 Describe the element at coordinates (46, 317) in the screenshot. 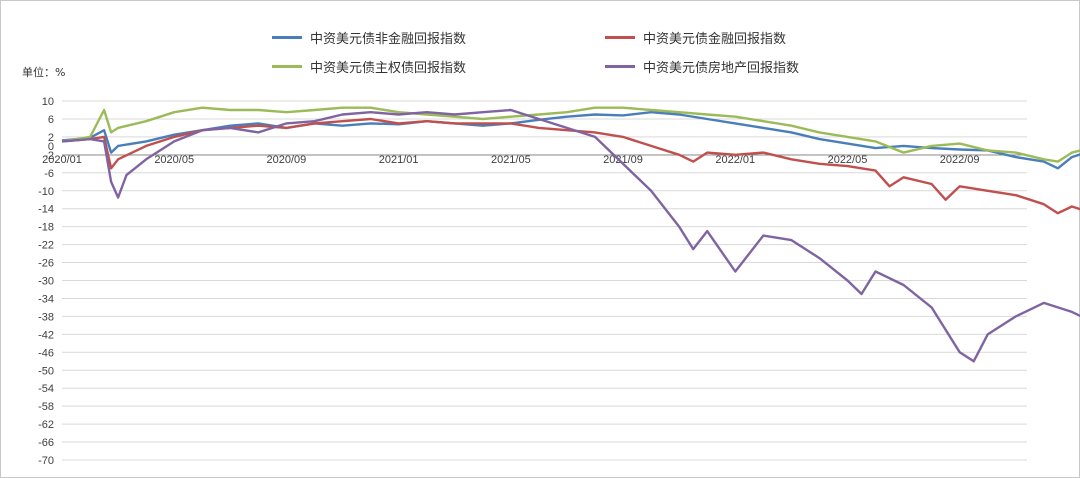

I see `y-tick-label: -38` at that location.